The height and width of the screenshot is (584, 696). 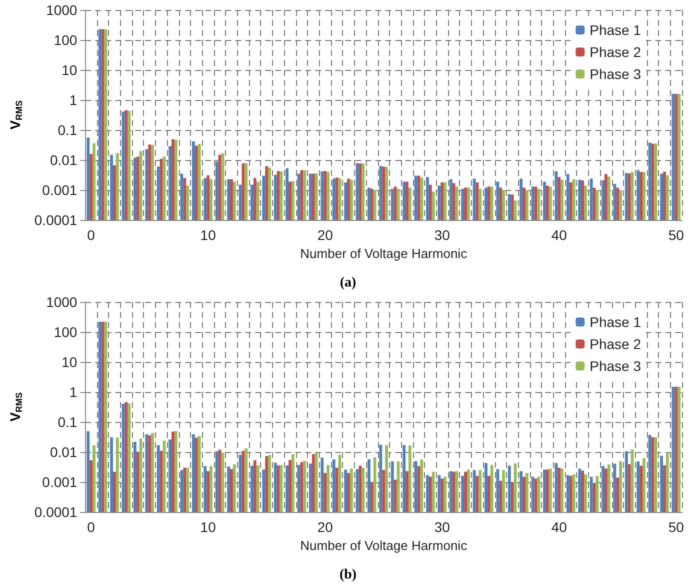 I want to click on text: (b), so click(x=348, y=575).